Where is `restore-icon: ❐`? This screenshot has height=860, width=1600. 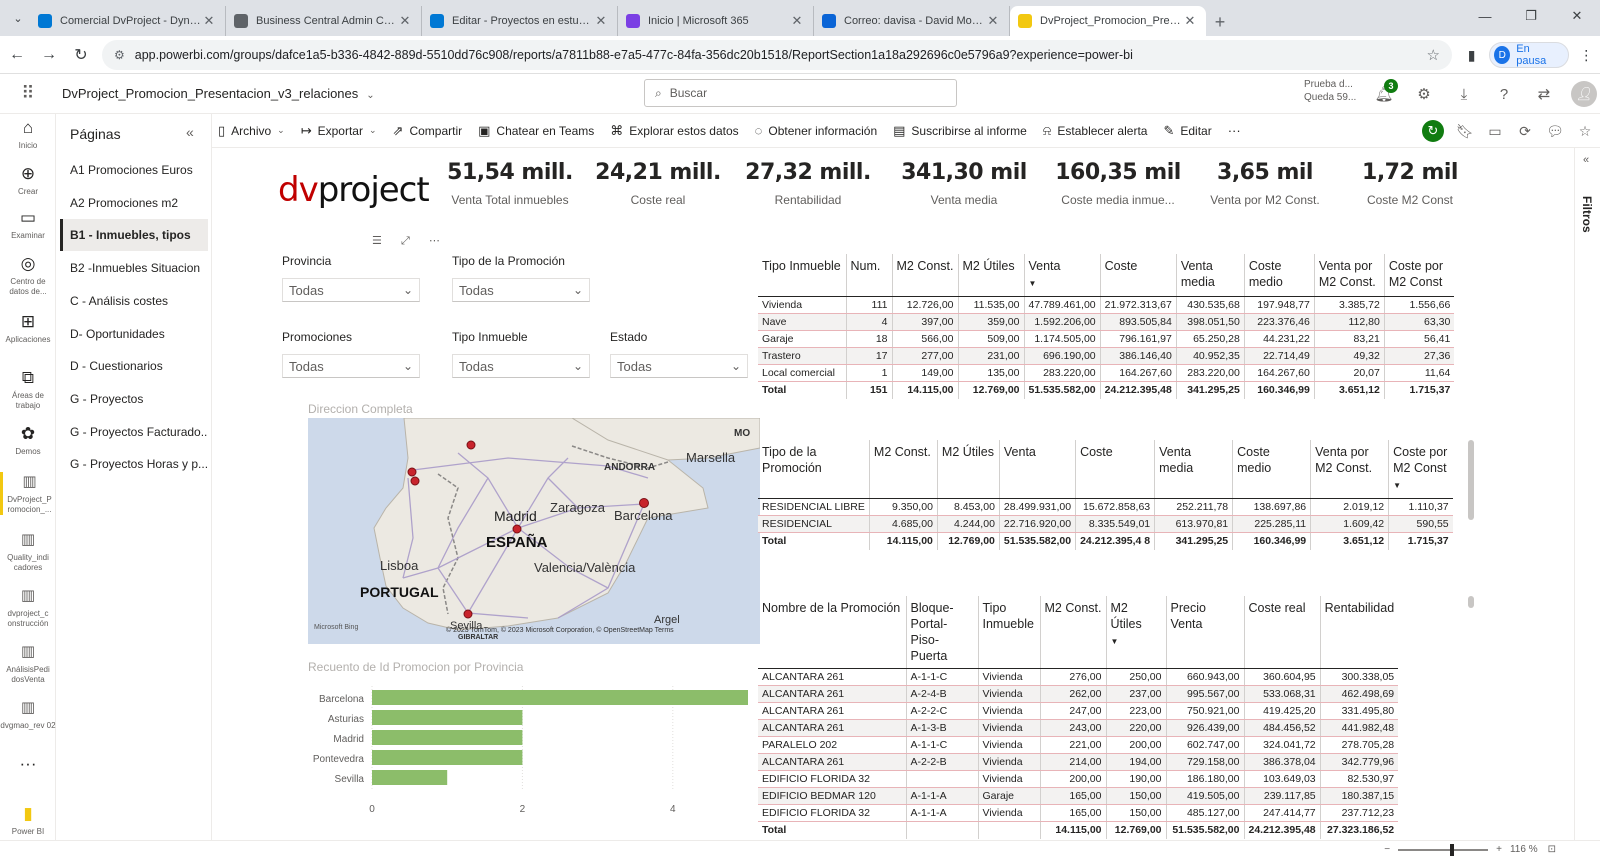 restore-icon: ❐ is located at coordinates (1531, 15).